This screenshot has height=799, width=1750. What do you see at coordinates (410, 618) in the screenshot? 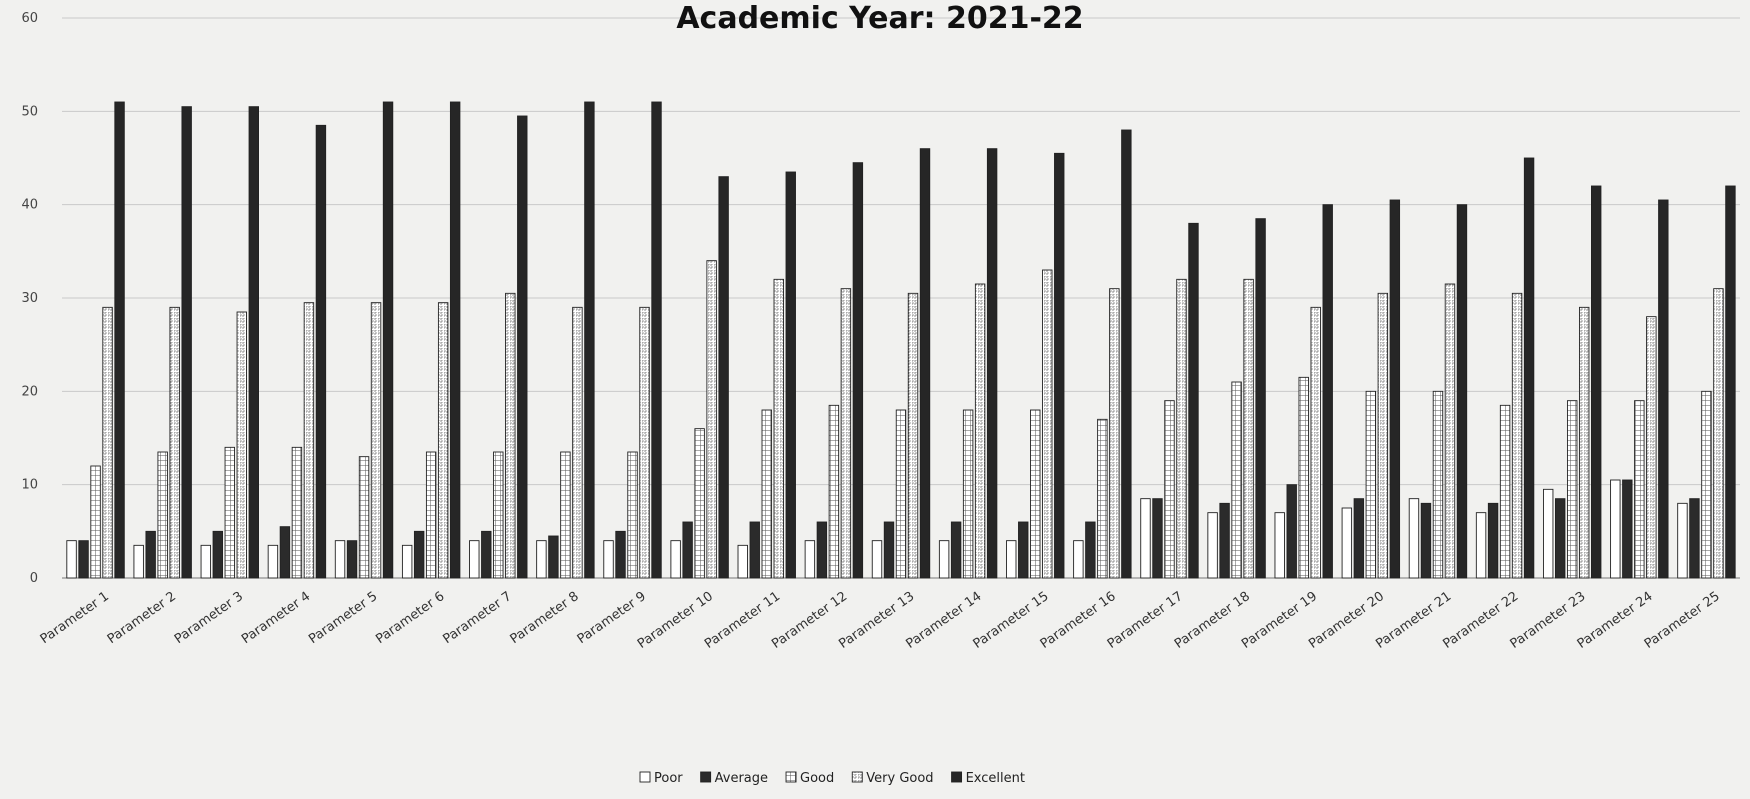
I see `x-tick-label: Parameter 6` at bounding box center [410, 618].